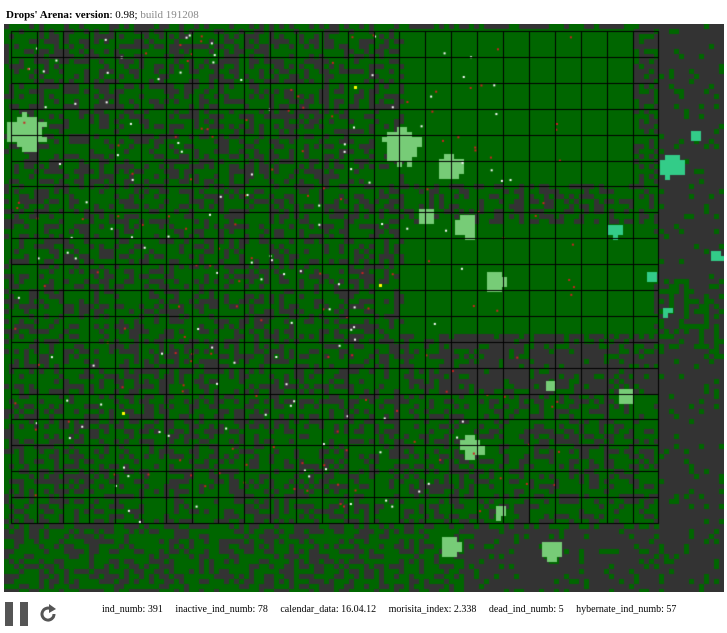 The image size is (727, 633). What do you see at coordinates (432, 609) in the screenshot?
I see `stat-morisita-index: morisita_index: 2.338` at bounding box center [432, 609].